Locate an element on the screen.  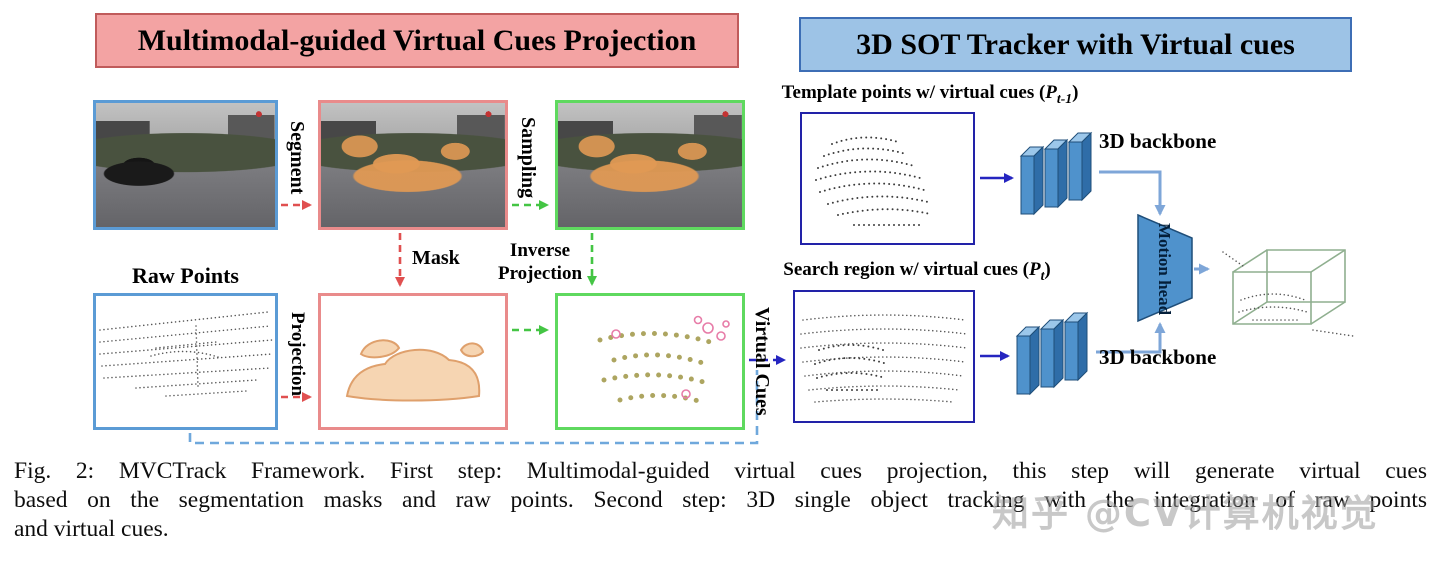
motion-head-shape is located at coordinates (1165, 268).